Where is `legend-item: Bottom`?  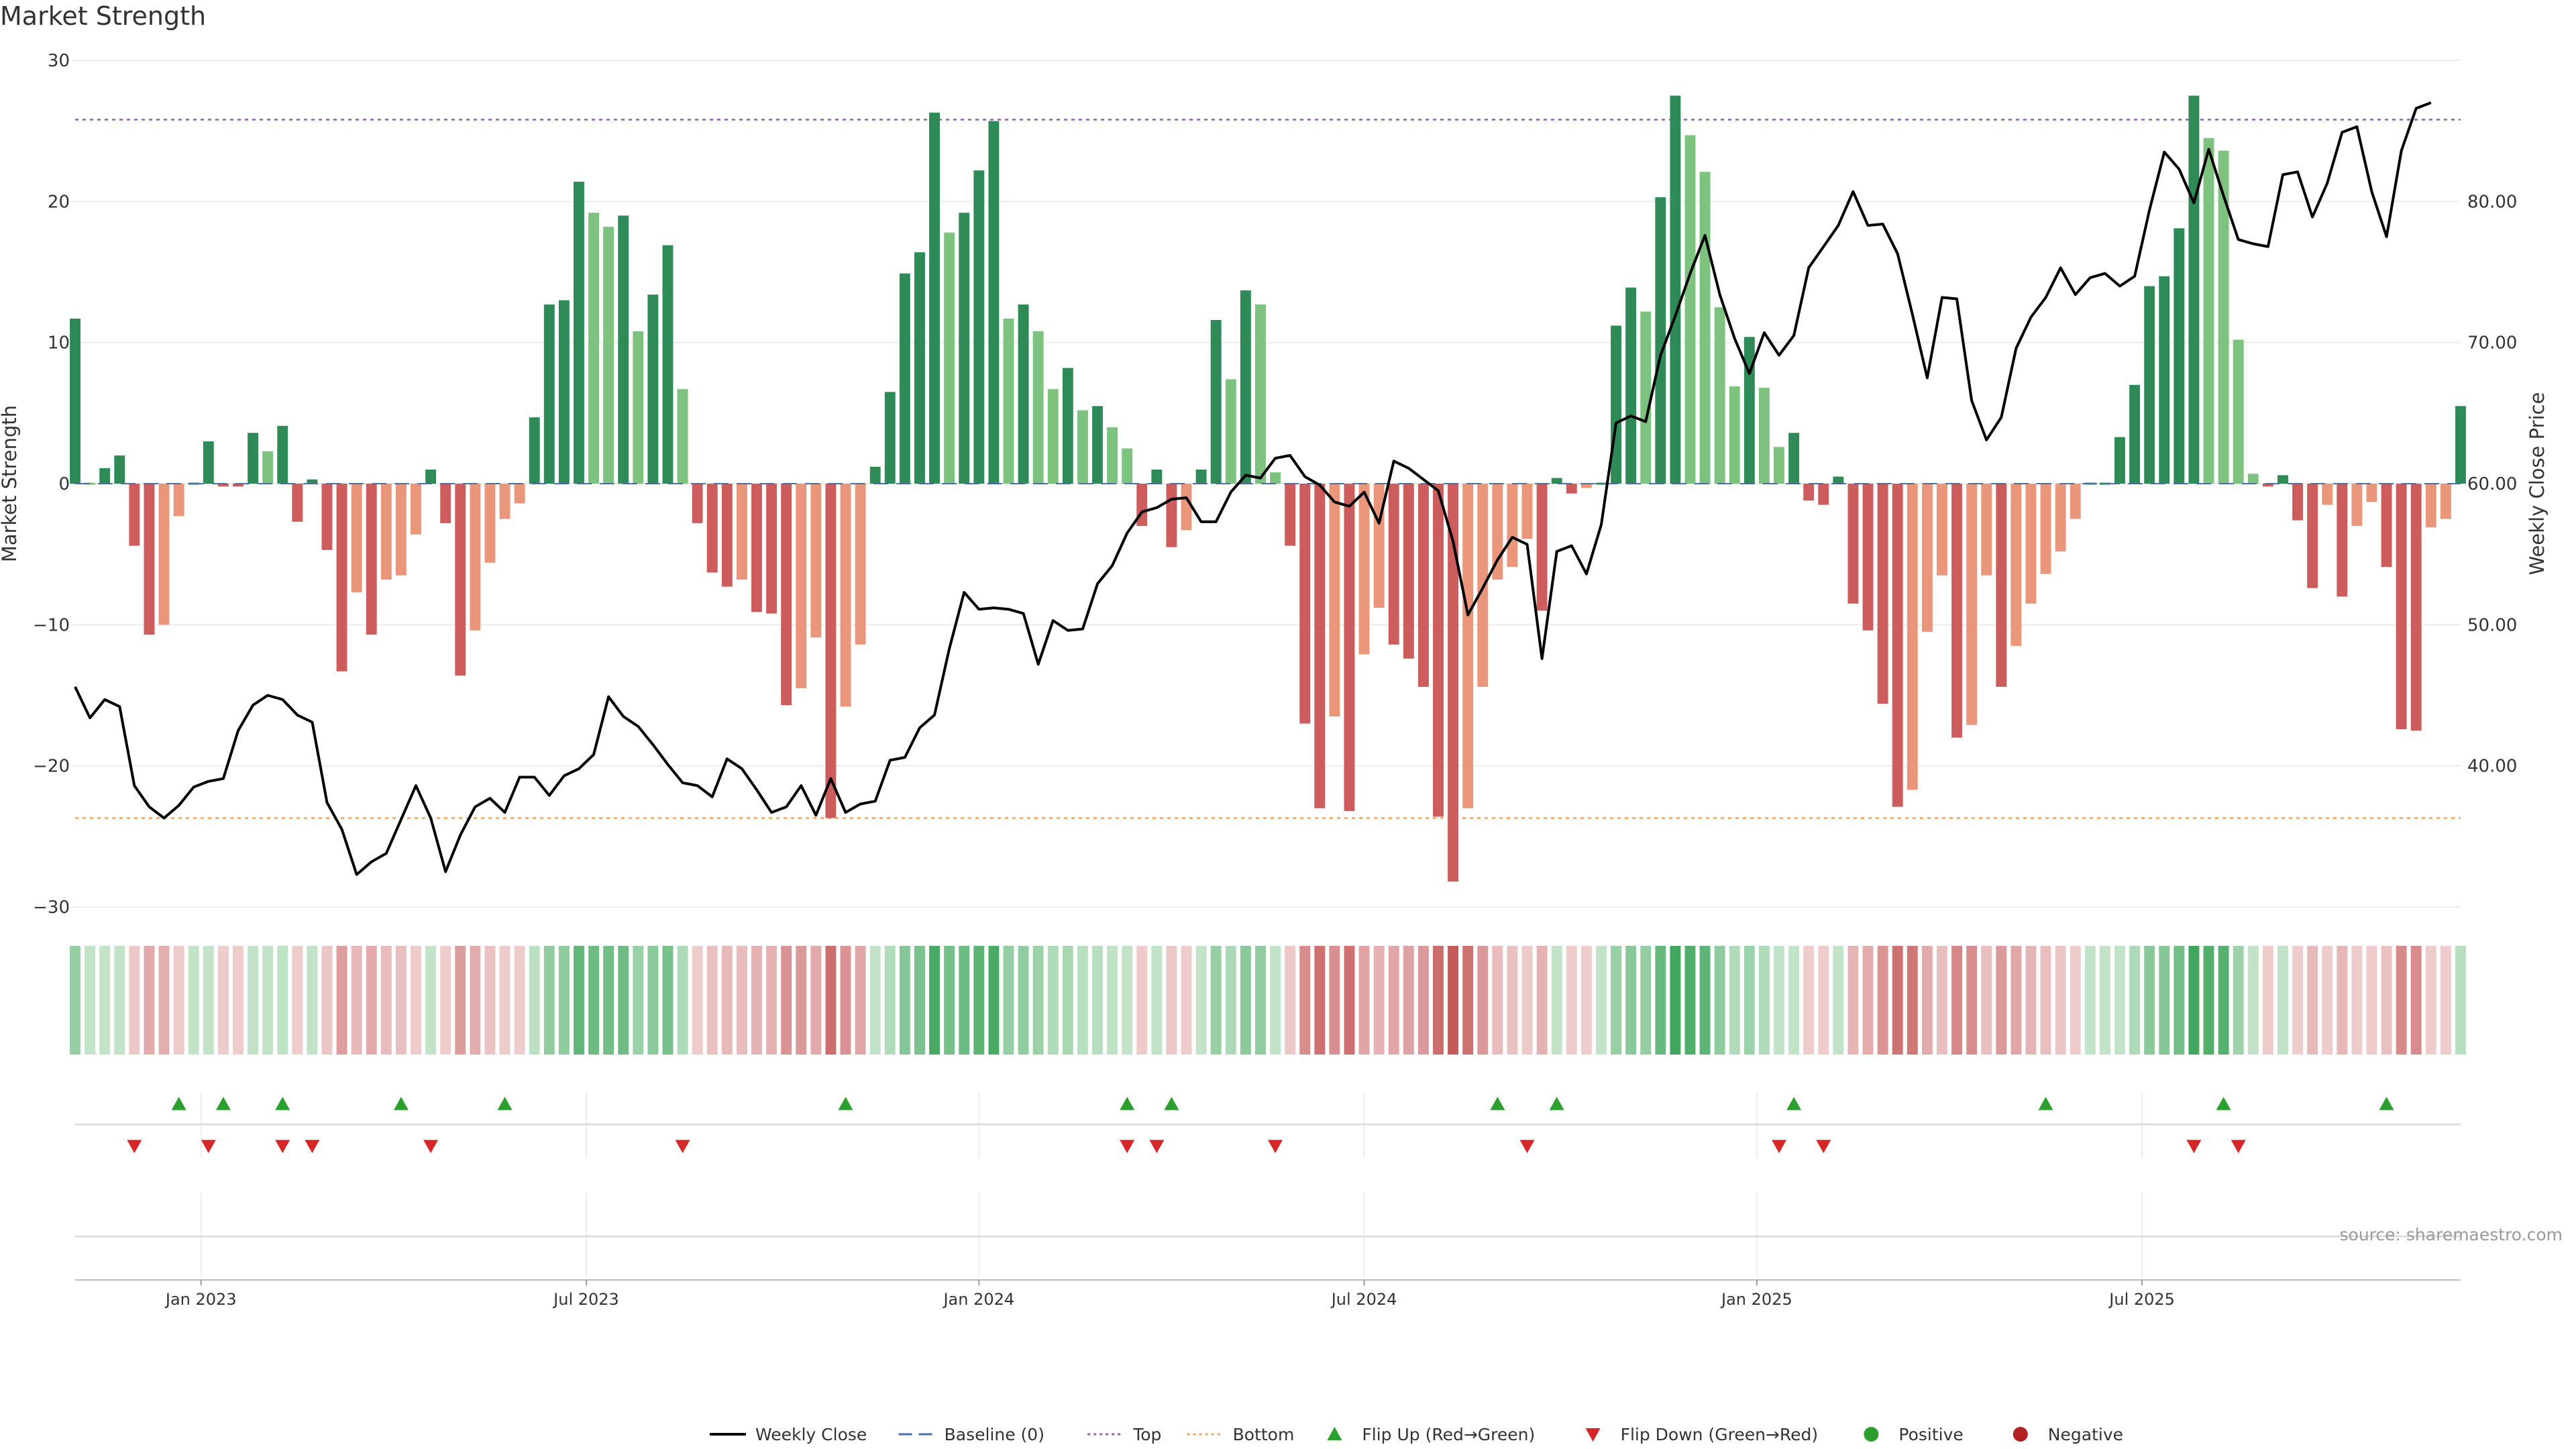
legend-item: Bottom is located at coordinates (1240, 1434).